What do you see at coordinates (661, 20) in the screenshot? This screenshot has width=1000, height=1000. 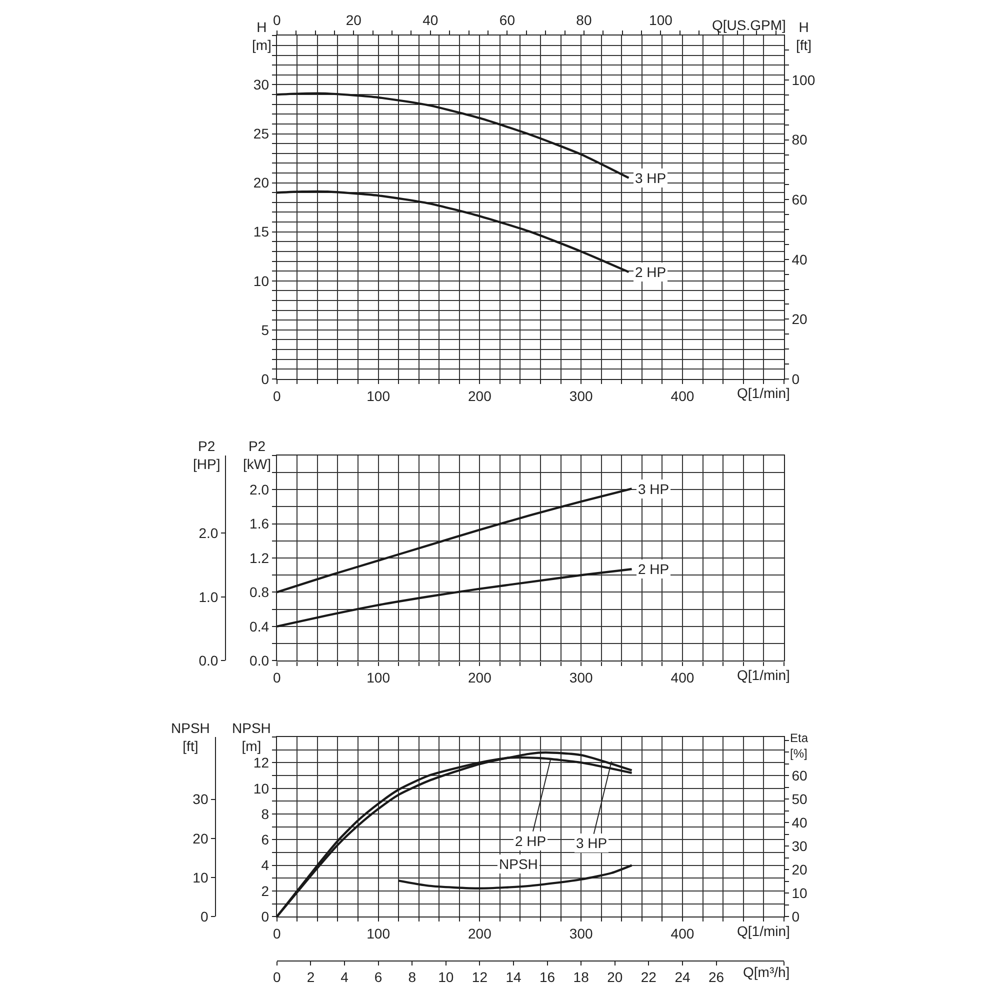 I see `x2-tick-label: 100` at bounding box center [661, 20].